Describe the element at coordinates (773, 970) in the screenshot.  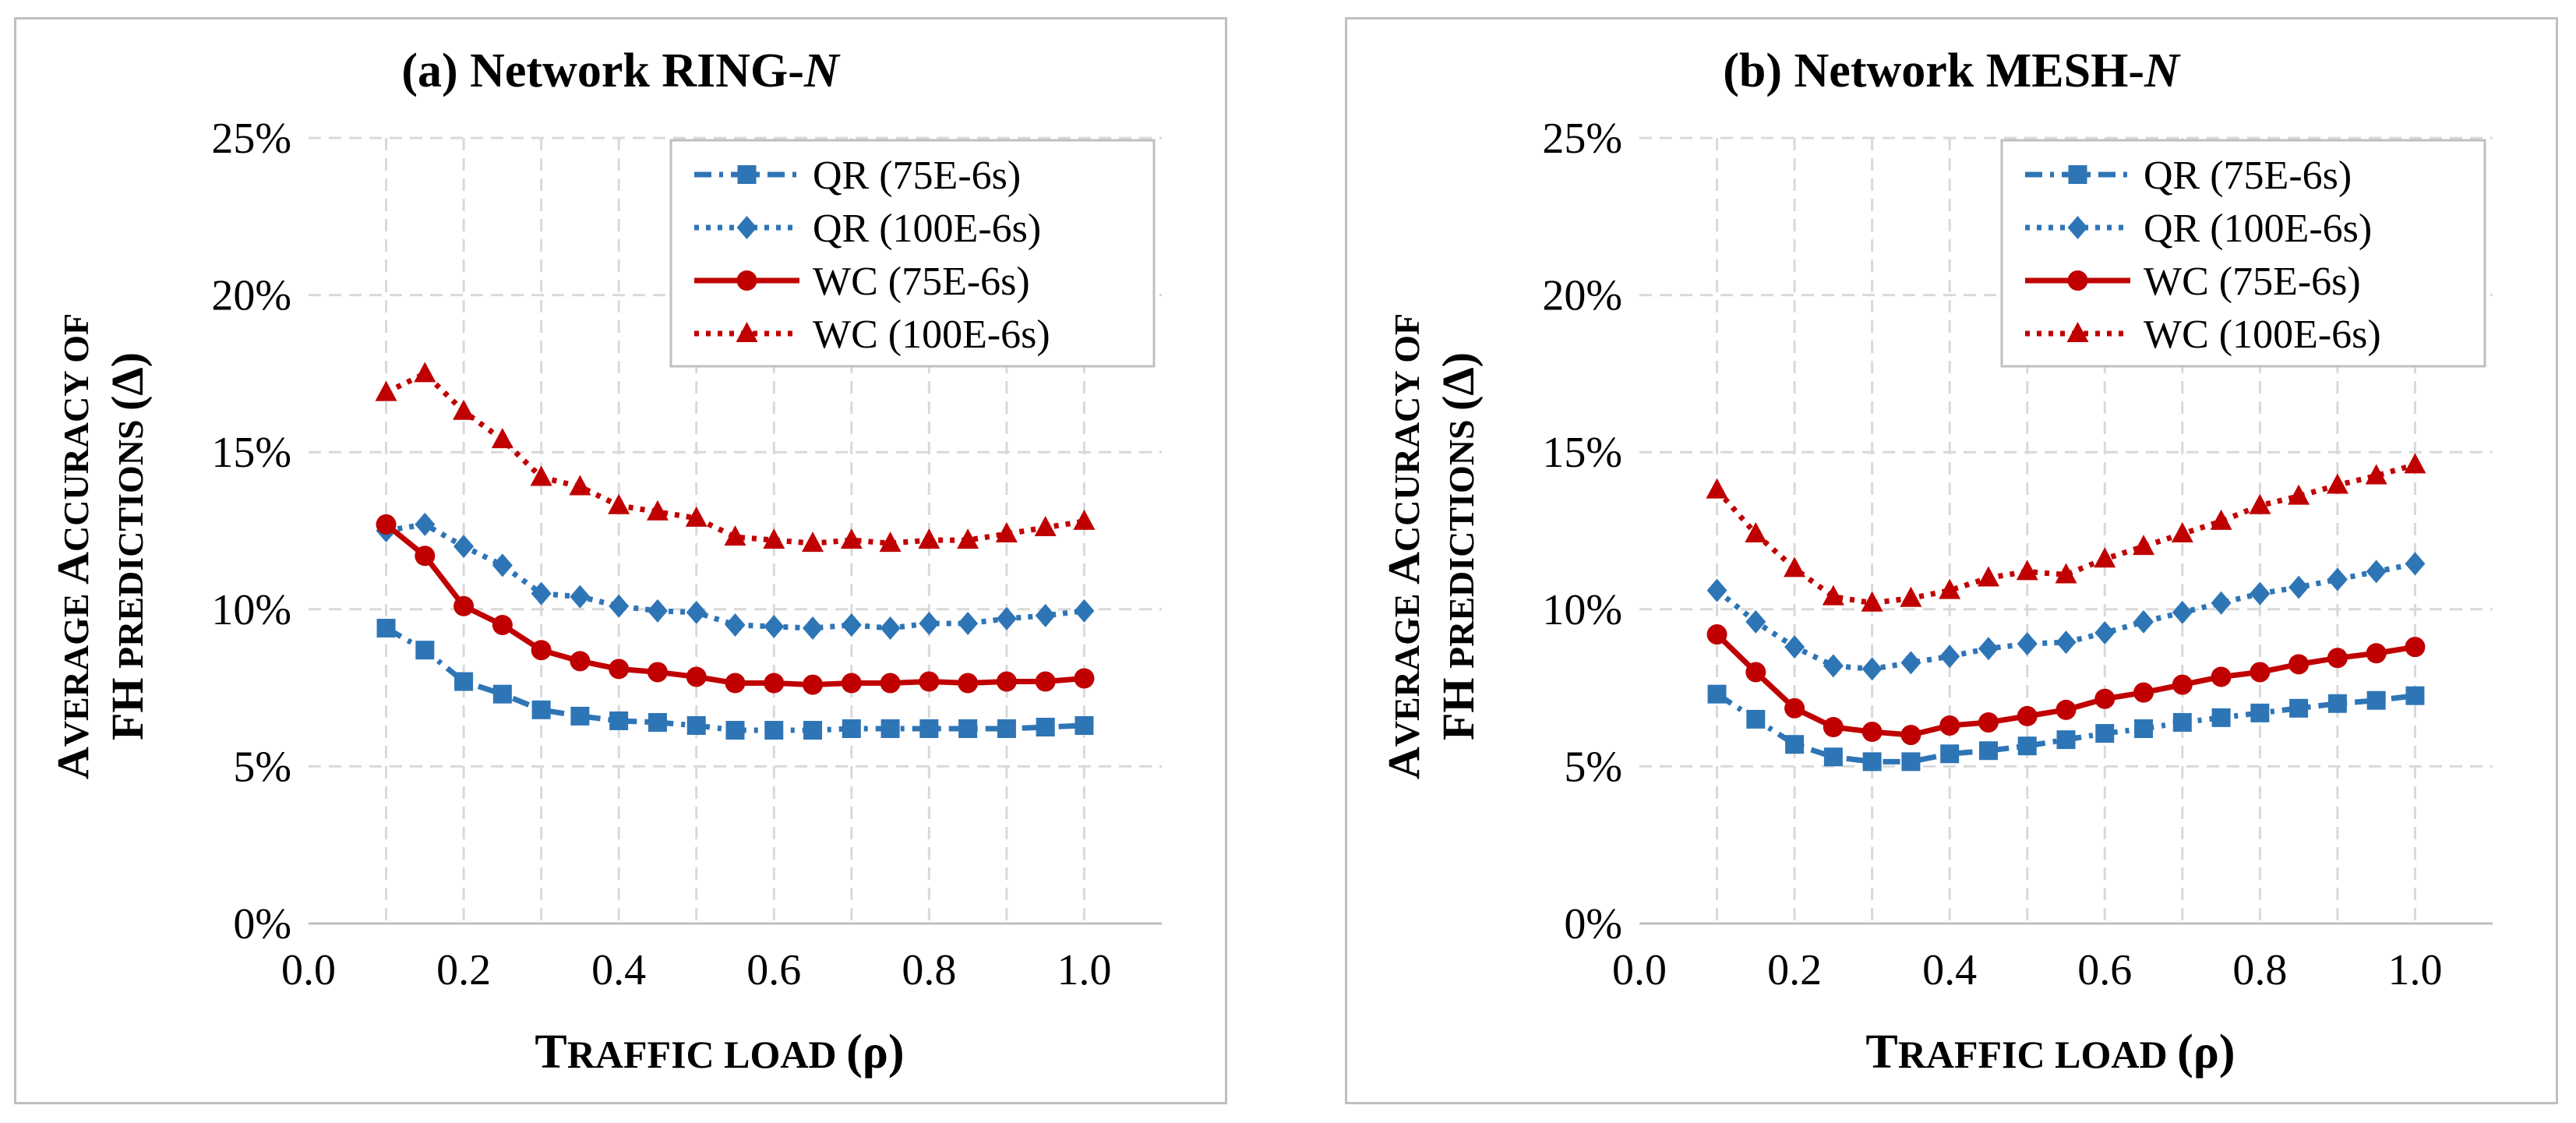
I see `x-tick-label: 0.6` at that location.